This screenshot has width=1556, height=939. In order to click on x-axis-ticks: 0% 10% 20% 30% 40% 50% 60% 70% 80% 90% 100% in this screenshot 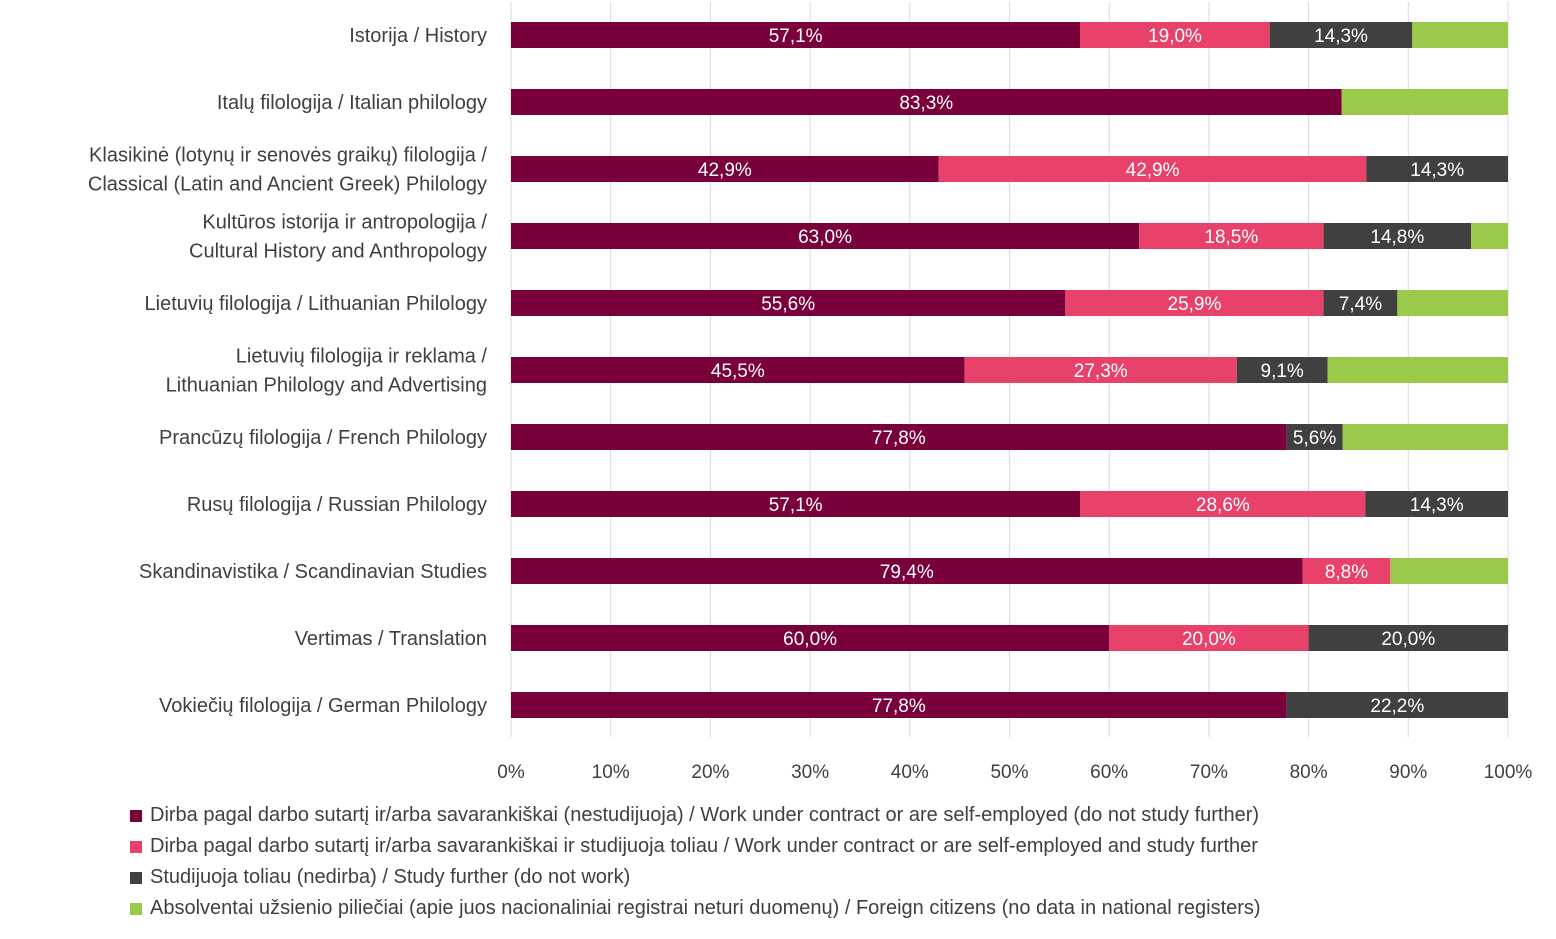, I will do `click(1014, 772)`.